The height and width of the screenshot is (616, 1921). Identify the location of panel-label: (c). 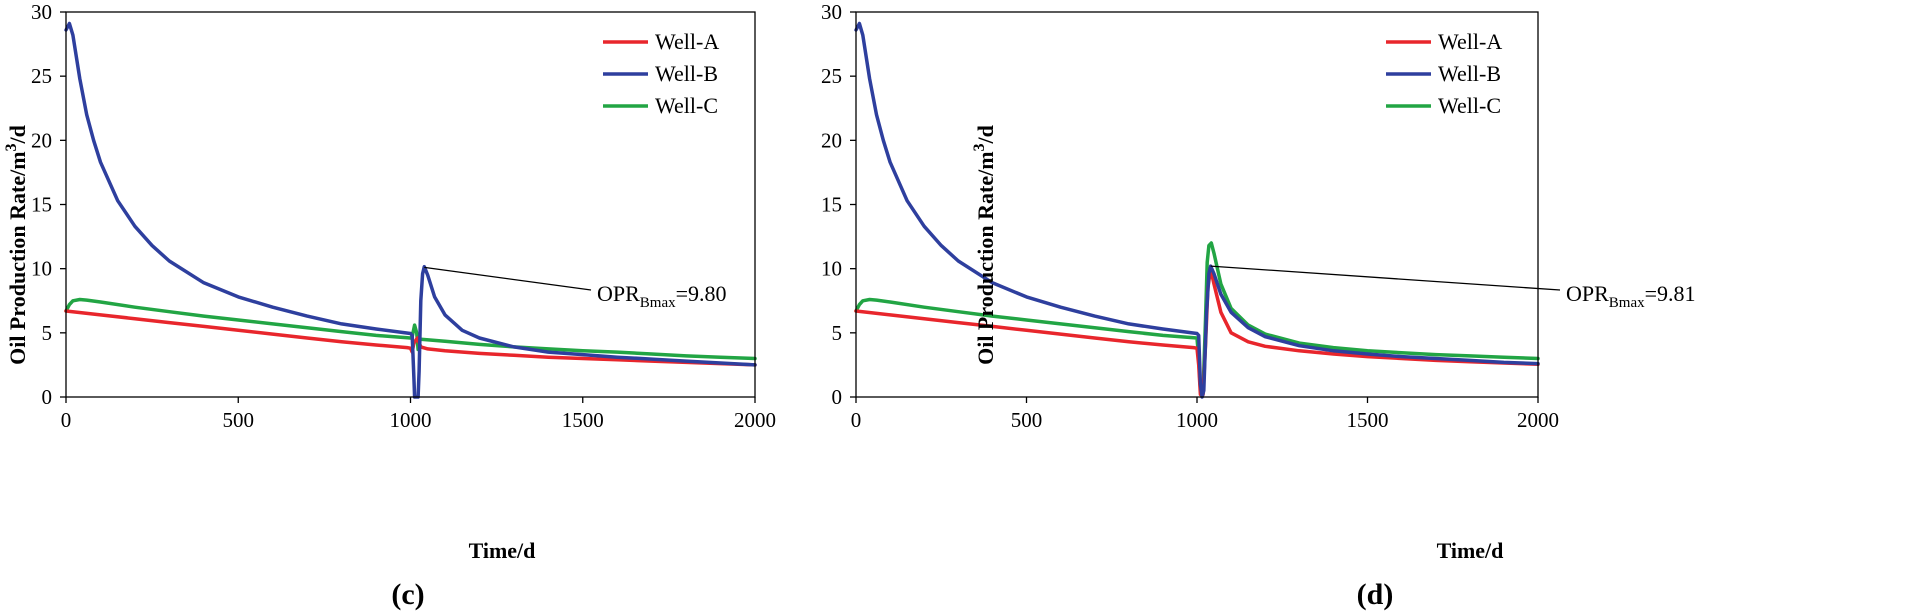
(407, 594).